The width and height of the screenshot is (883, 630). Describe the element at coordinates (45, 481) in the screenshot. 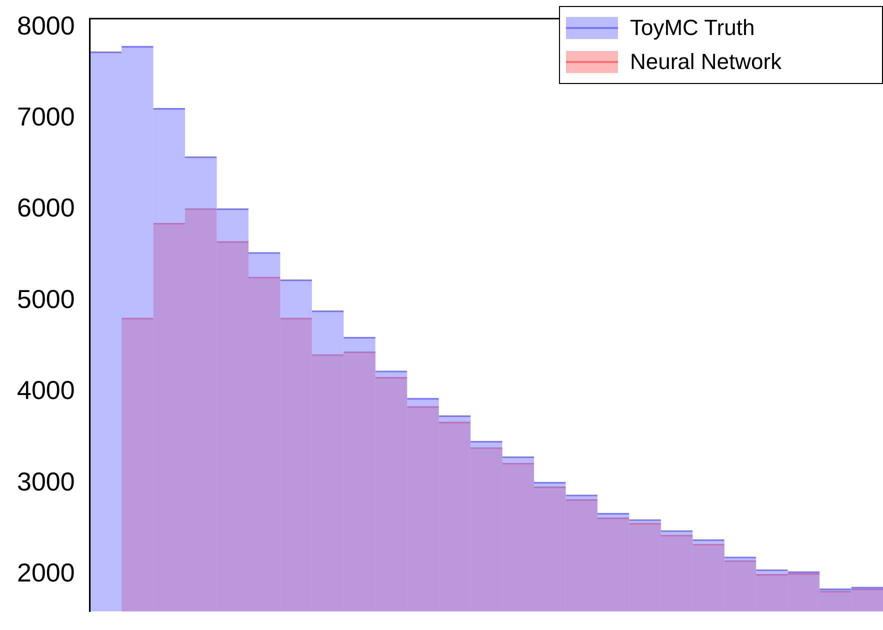

I see `y-tick-label: 3000` at that location.